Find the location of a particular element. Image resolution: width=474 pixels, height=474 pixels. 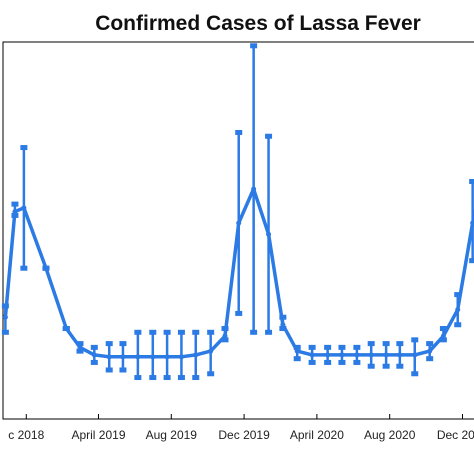

x-tick-label: Dec 2019 is located at coordinates (244, 435).